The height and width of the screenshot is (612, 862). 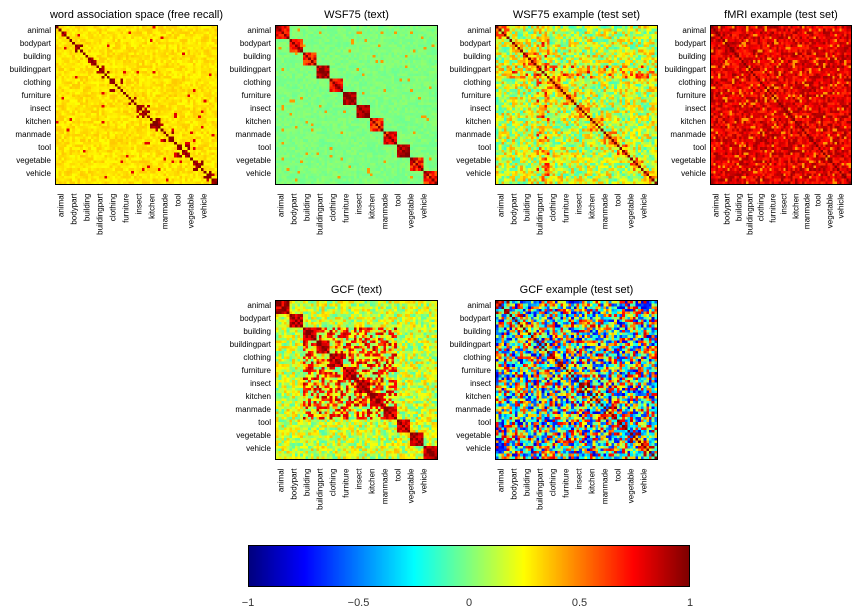 What do you see at coordinates (356, 290) in the screenshot?
I see `panel-title: GCF (text)` at bounding box center [356, 290].